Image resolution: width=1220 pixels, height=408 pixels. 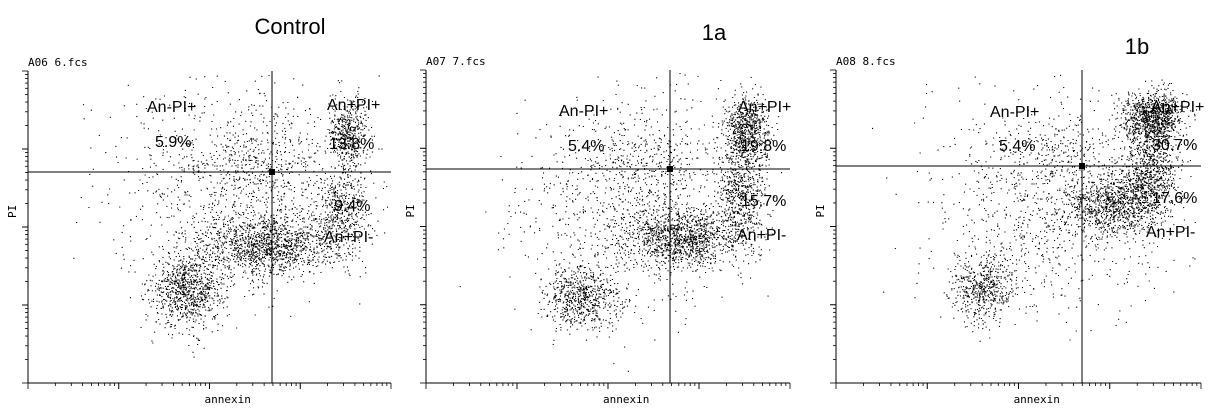 I want to click on quadrant-upper-left-percent: 5.9%, so click(x=173, y=142).